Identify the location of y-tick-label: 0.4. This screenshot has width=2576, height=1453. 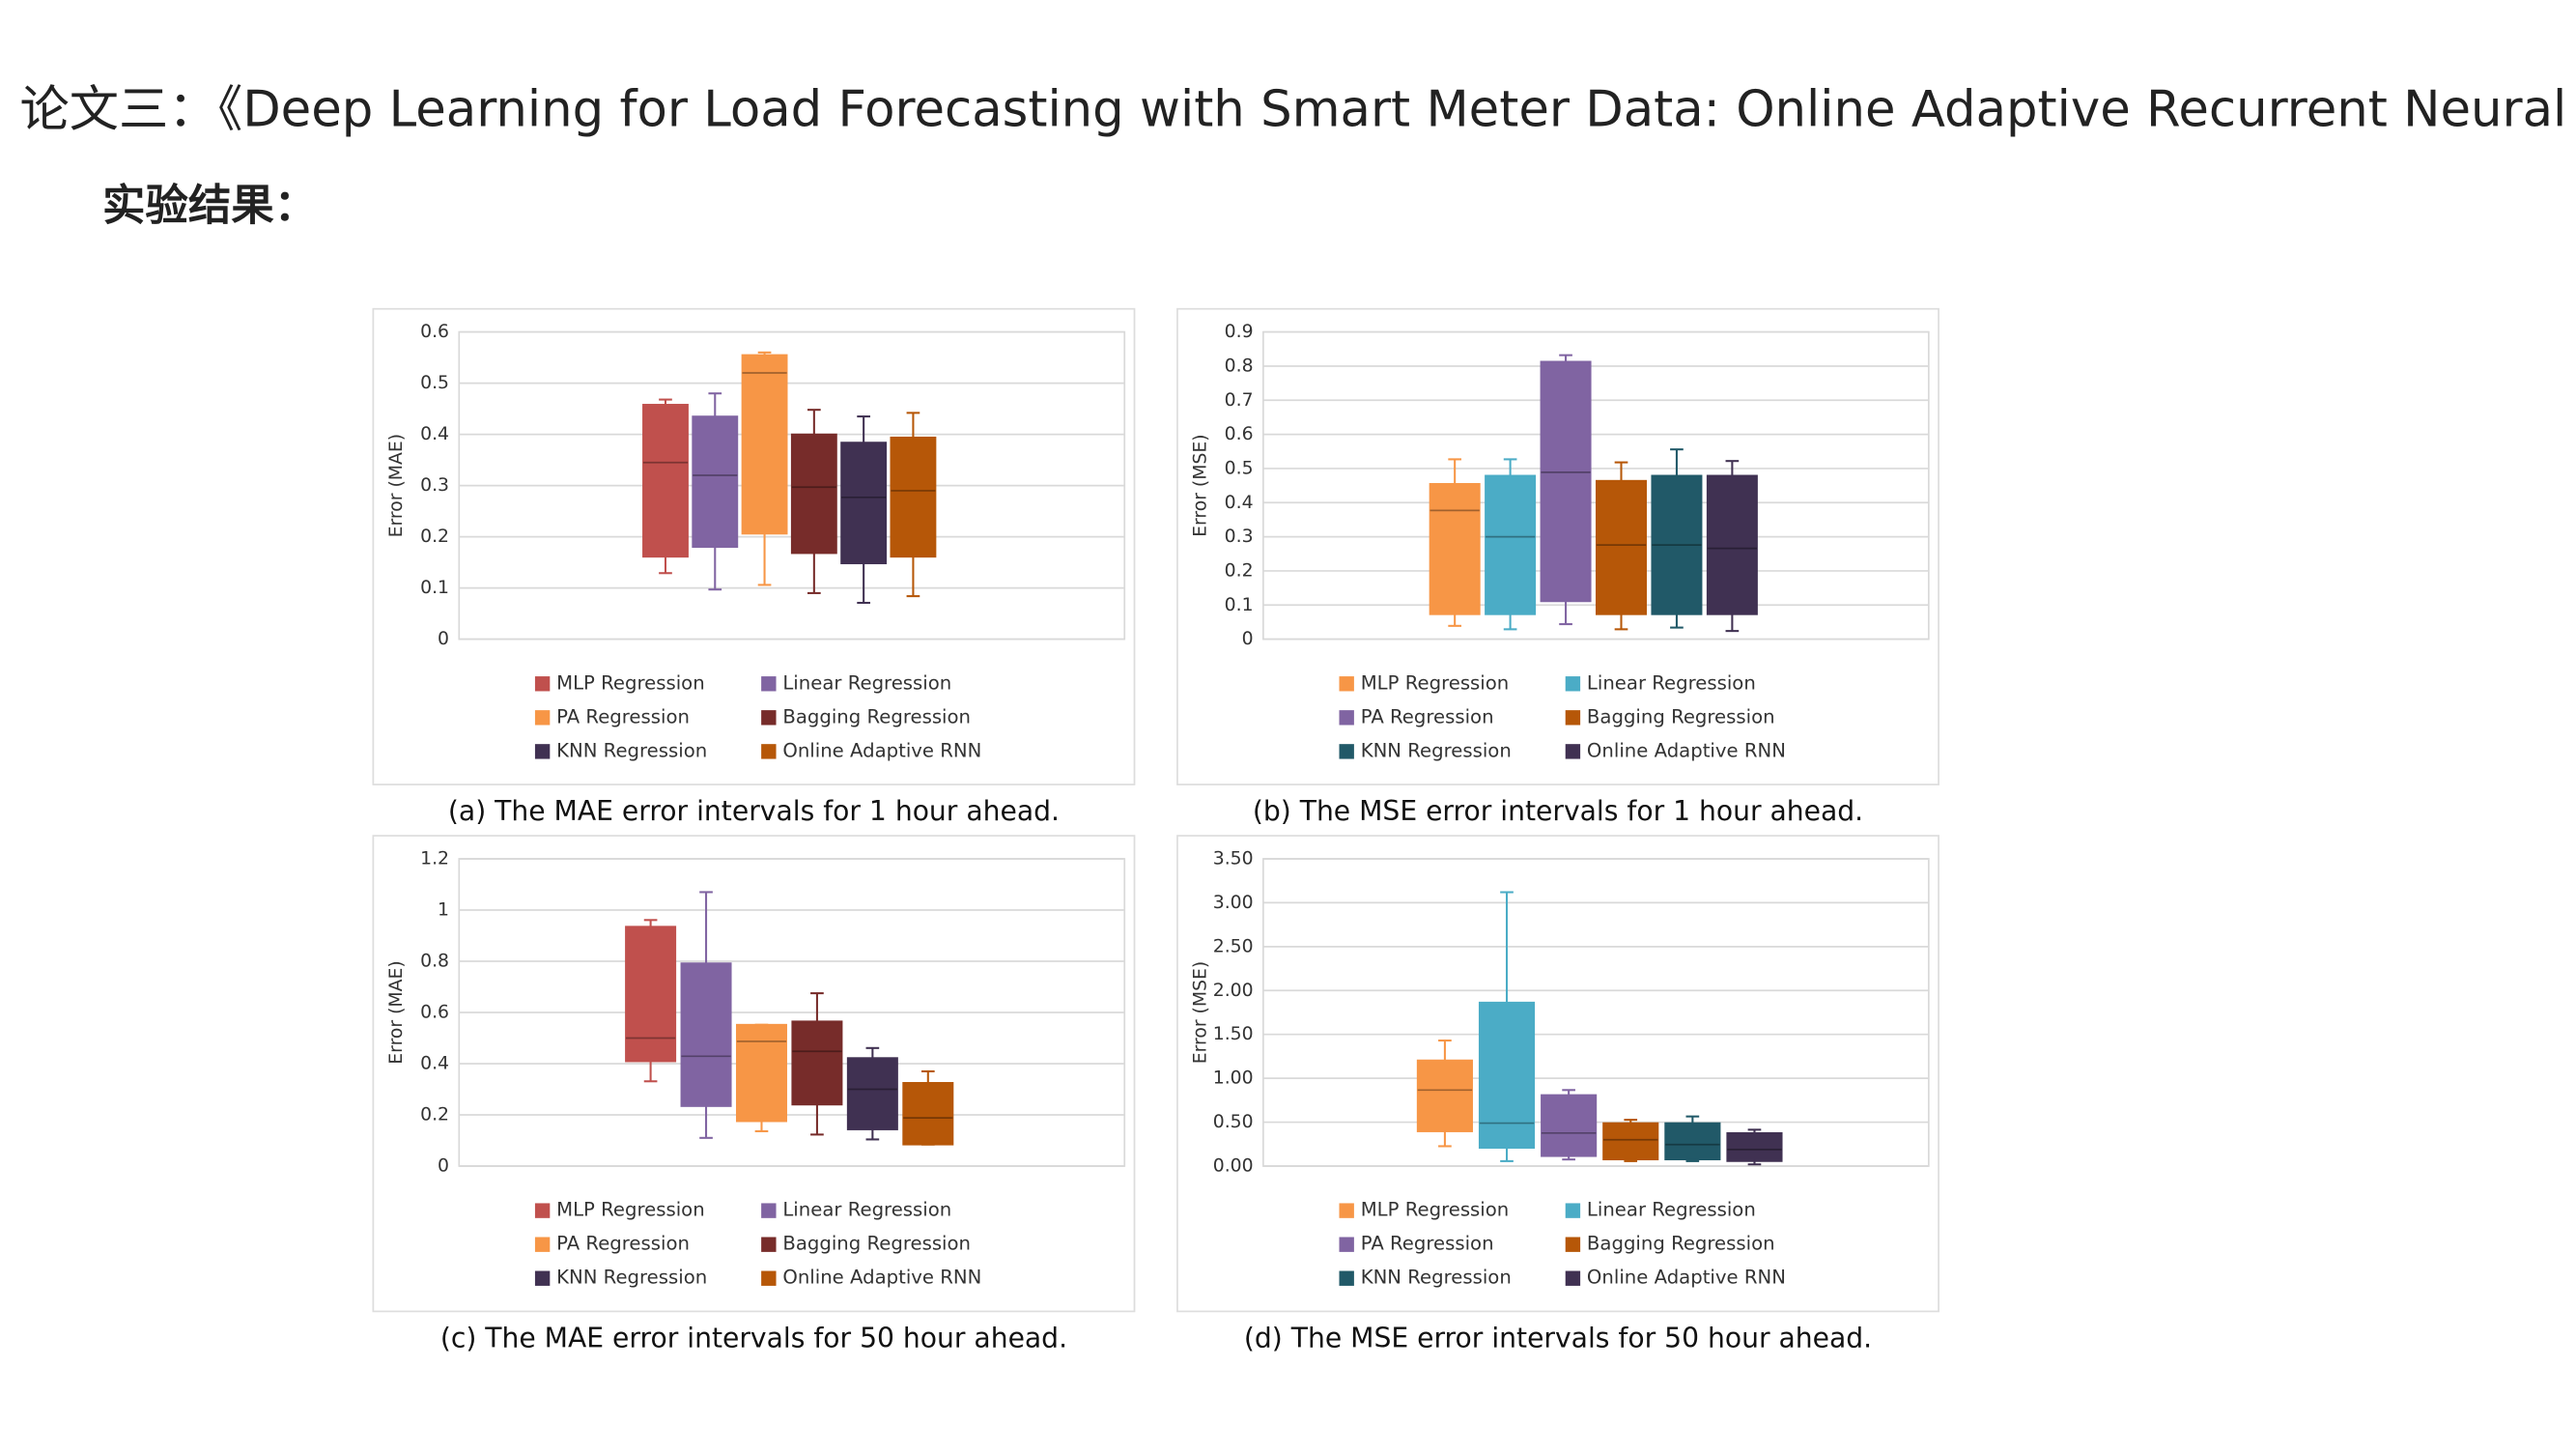
(434, 1063).